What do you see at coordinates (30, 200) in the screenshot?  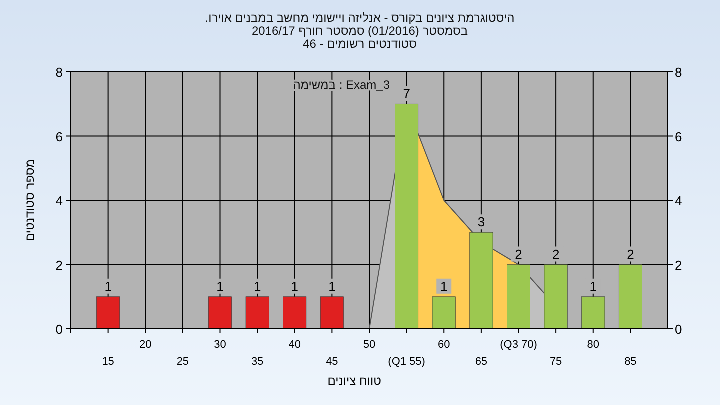 I see `y-axis-title: מספר סטודנטים` at bounding box center [30, 200].